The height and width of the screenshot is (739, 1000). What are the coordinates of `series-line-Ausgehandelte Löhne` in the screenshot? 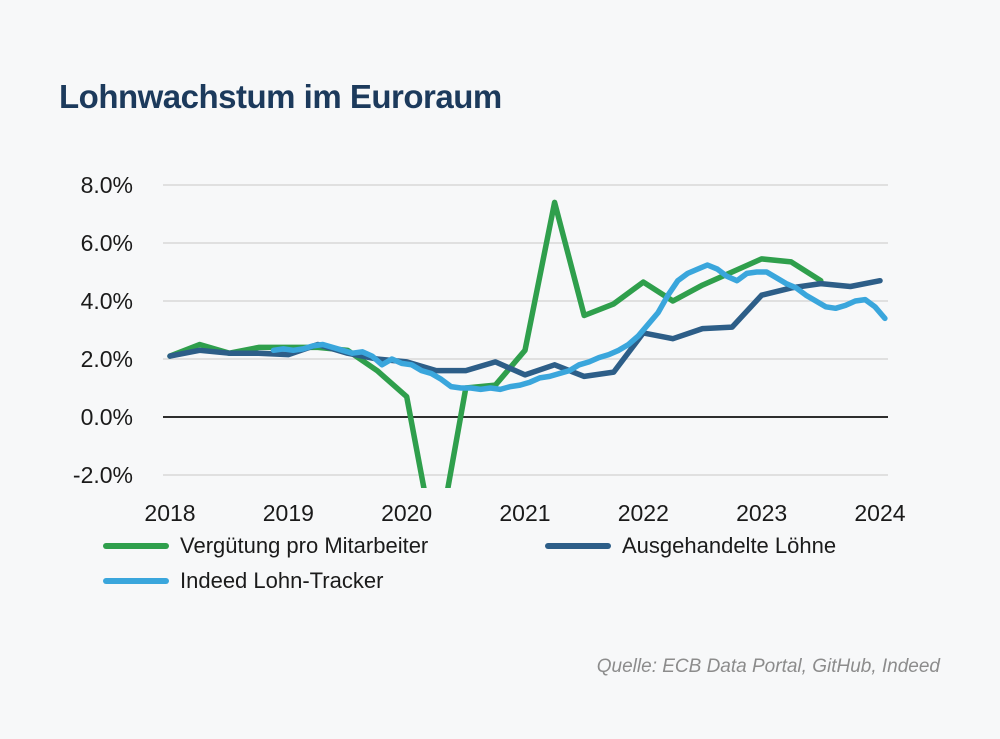 It's located at (525, 328).